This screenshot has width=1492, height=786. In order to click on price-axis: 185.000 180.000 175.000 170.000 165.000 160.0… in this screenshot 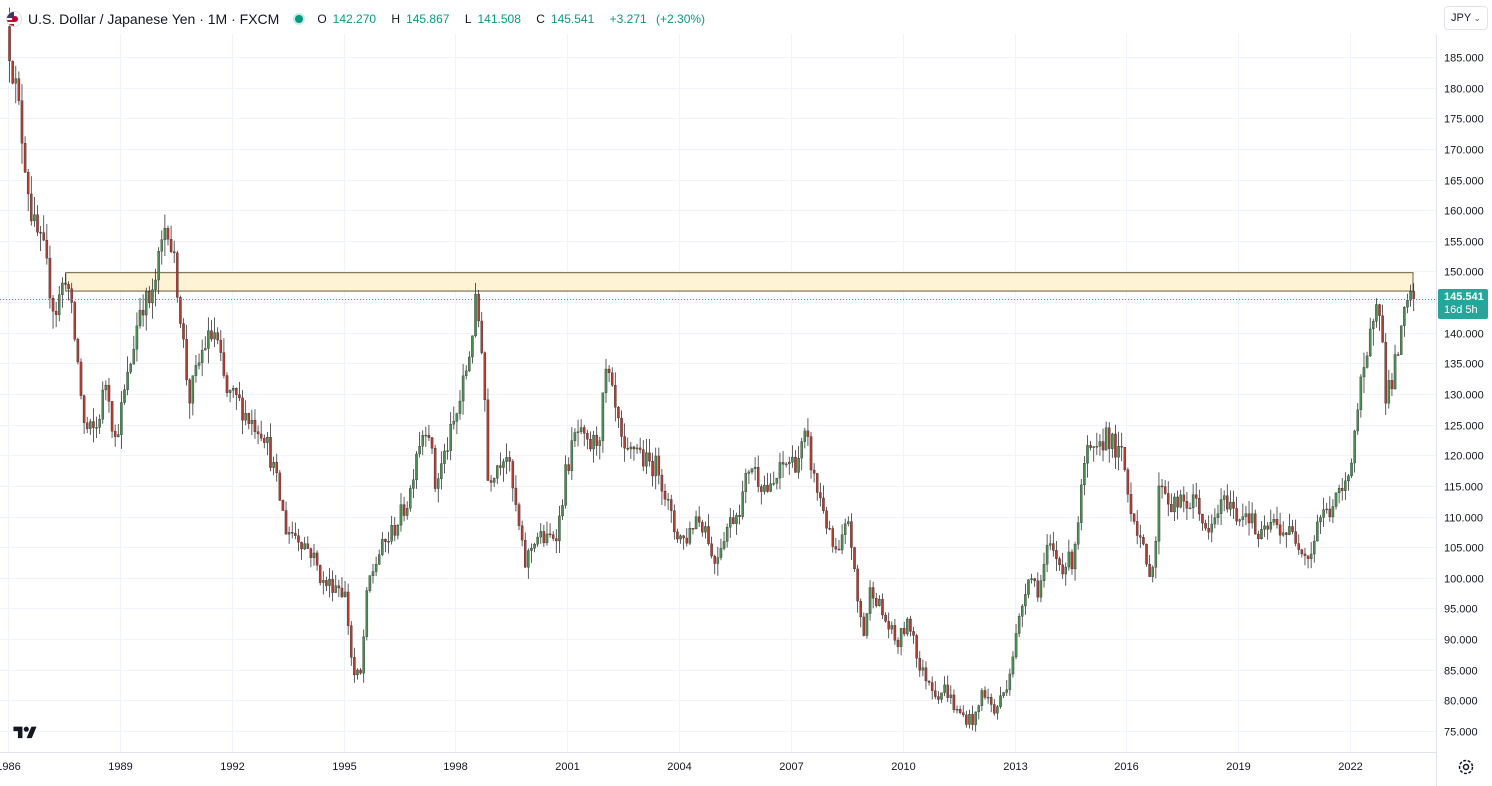, I will do `click(1464, 396)`.